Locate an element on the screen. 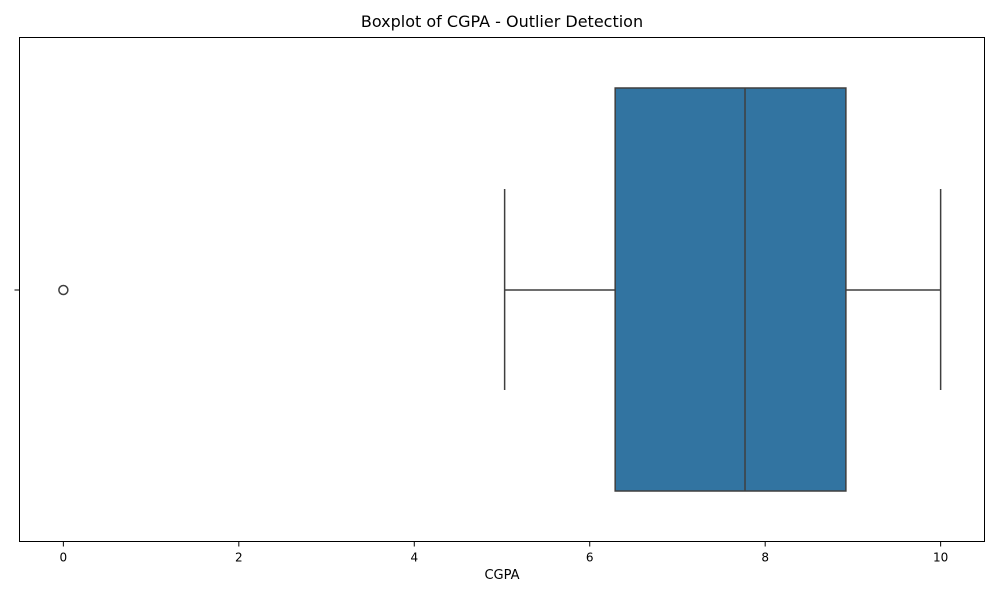  x-tick-label: 0 is located at coordinates (64, 558).